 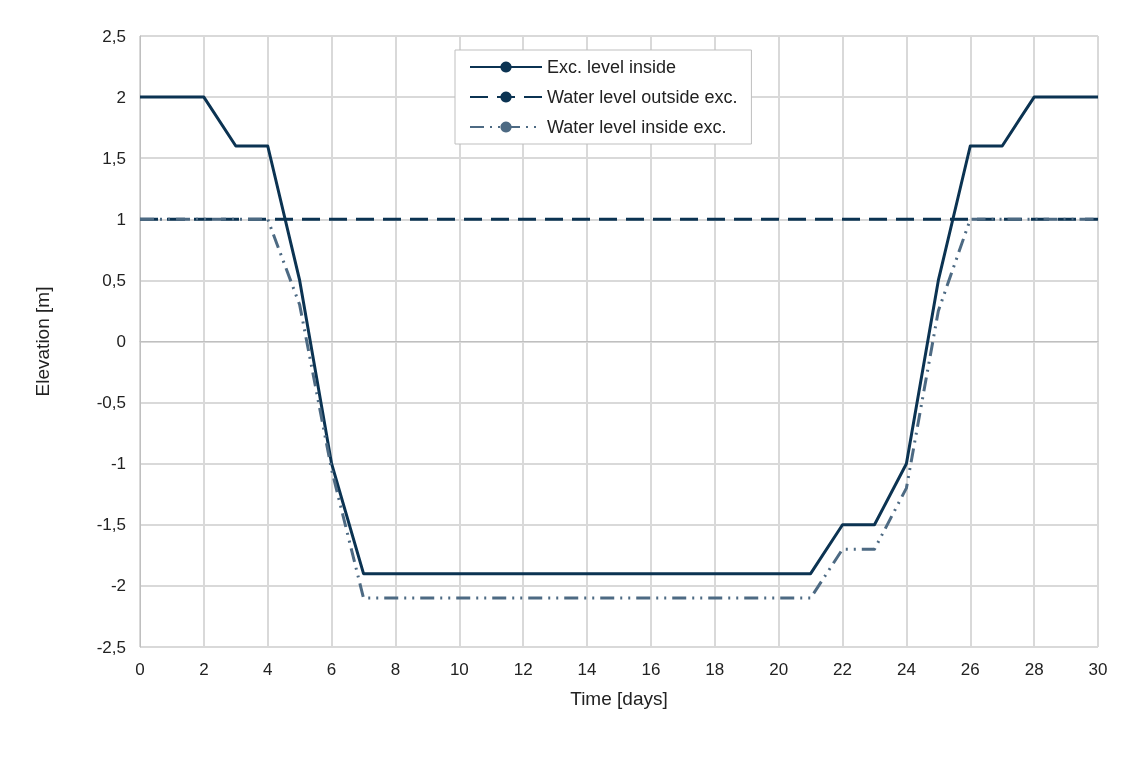 I want to click on y-tick-label: 0, so click(x=121, y=341).